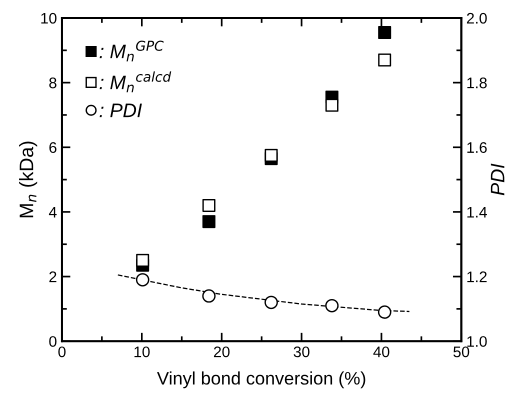  What do you see at coordinates (477, 341) in the screenshot?
I see `y2-tick-label: 1.0` at bounding box center [477, 341].